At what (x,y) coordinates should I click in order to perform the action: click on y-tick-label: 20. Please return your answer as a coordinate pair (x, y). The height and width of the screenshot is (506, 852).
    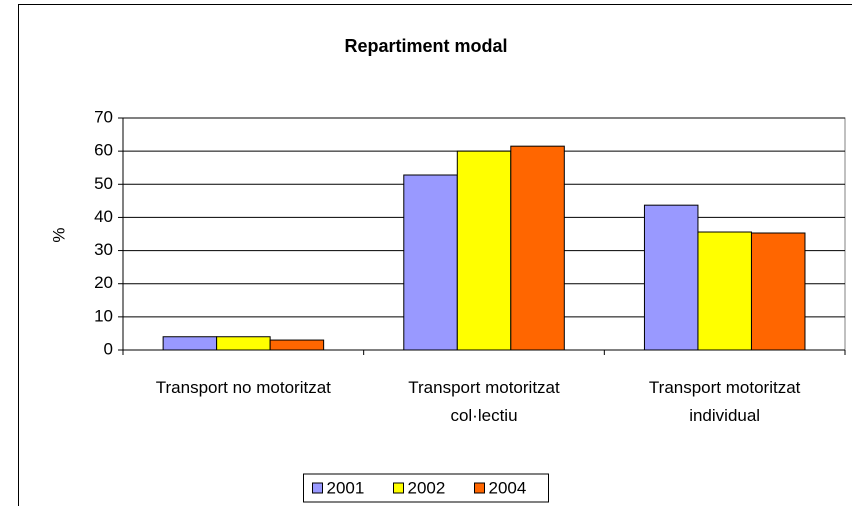
    Looking at the image, I should click on (103, 282).